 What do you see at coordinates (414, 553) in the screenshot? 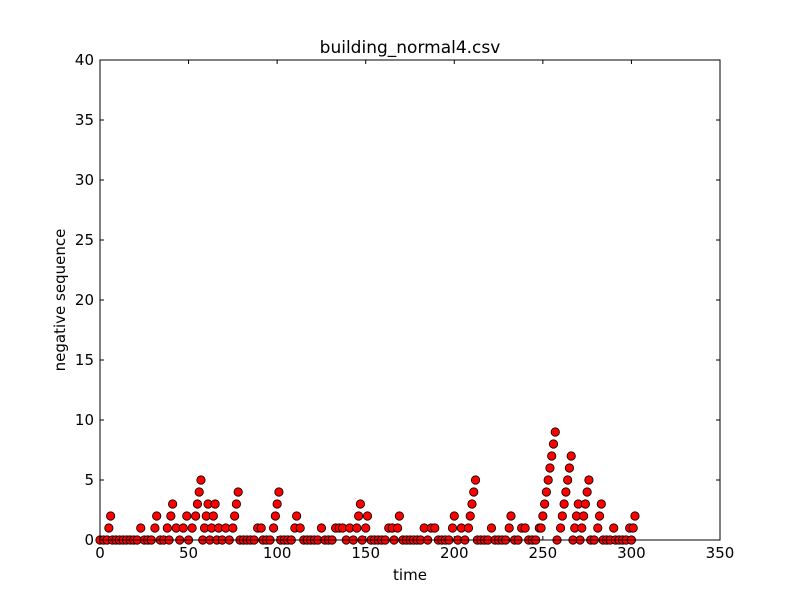
I see `x-tick-labels: 0 50 100 150 200 250 300 350` at bounding box center [414, 553].